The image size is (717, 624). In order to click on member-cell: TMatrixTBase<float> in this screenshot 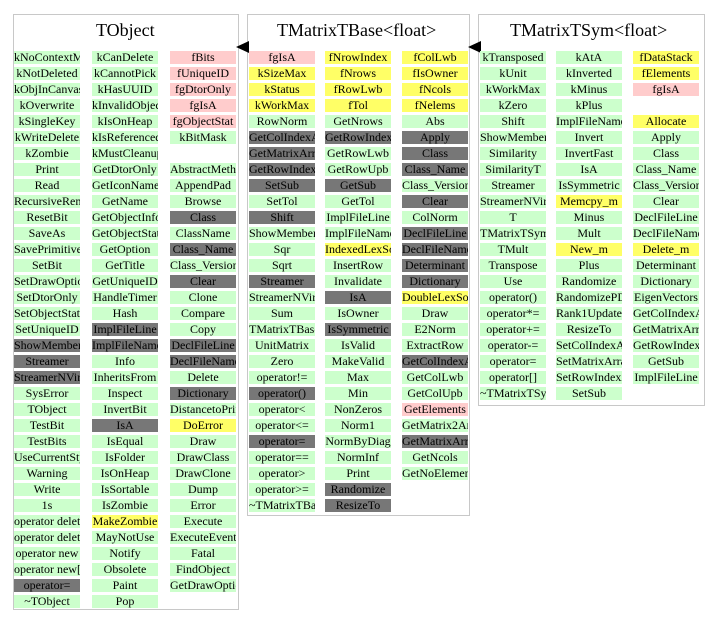, I will do `click(282, 329)`.